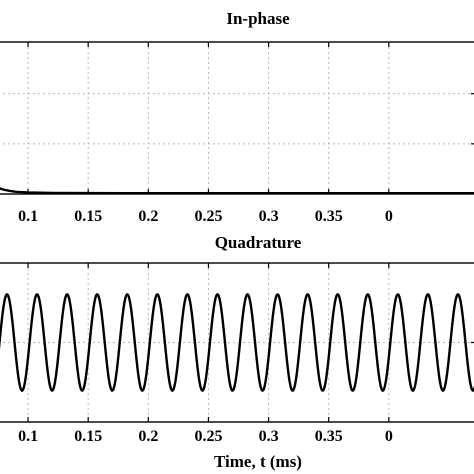  I want to click on inphase-x-tick-label: 0.3, so click(269, 216).